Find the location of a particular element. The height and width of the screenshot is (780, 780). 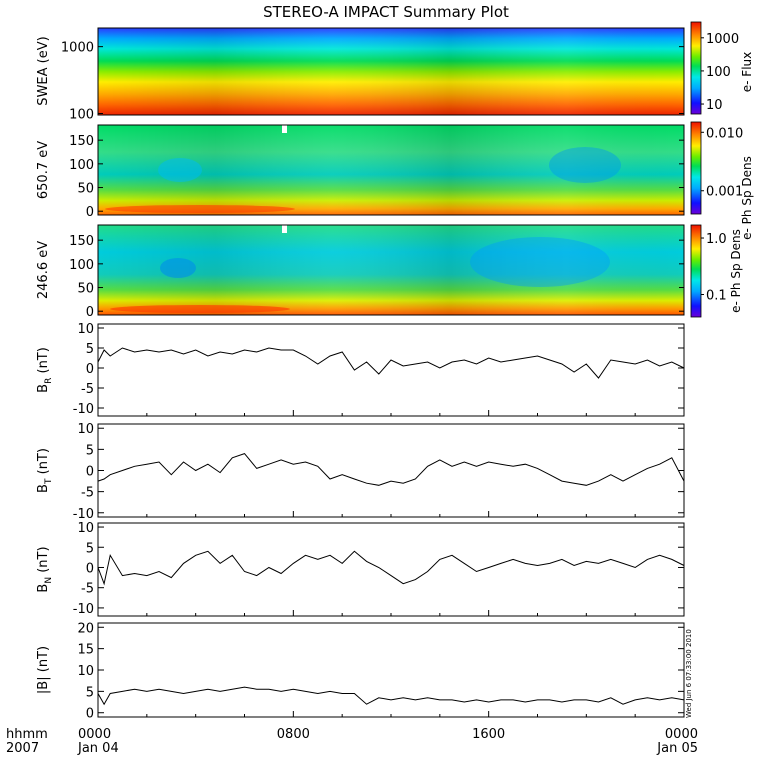

swea-colorbar-ticks: 10 100 1000 is located at coordinates (720, 72).